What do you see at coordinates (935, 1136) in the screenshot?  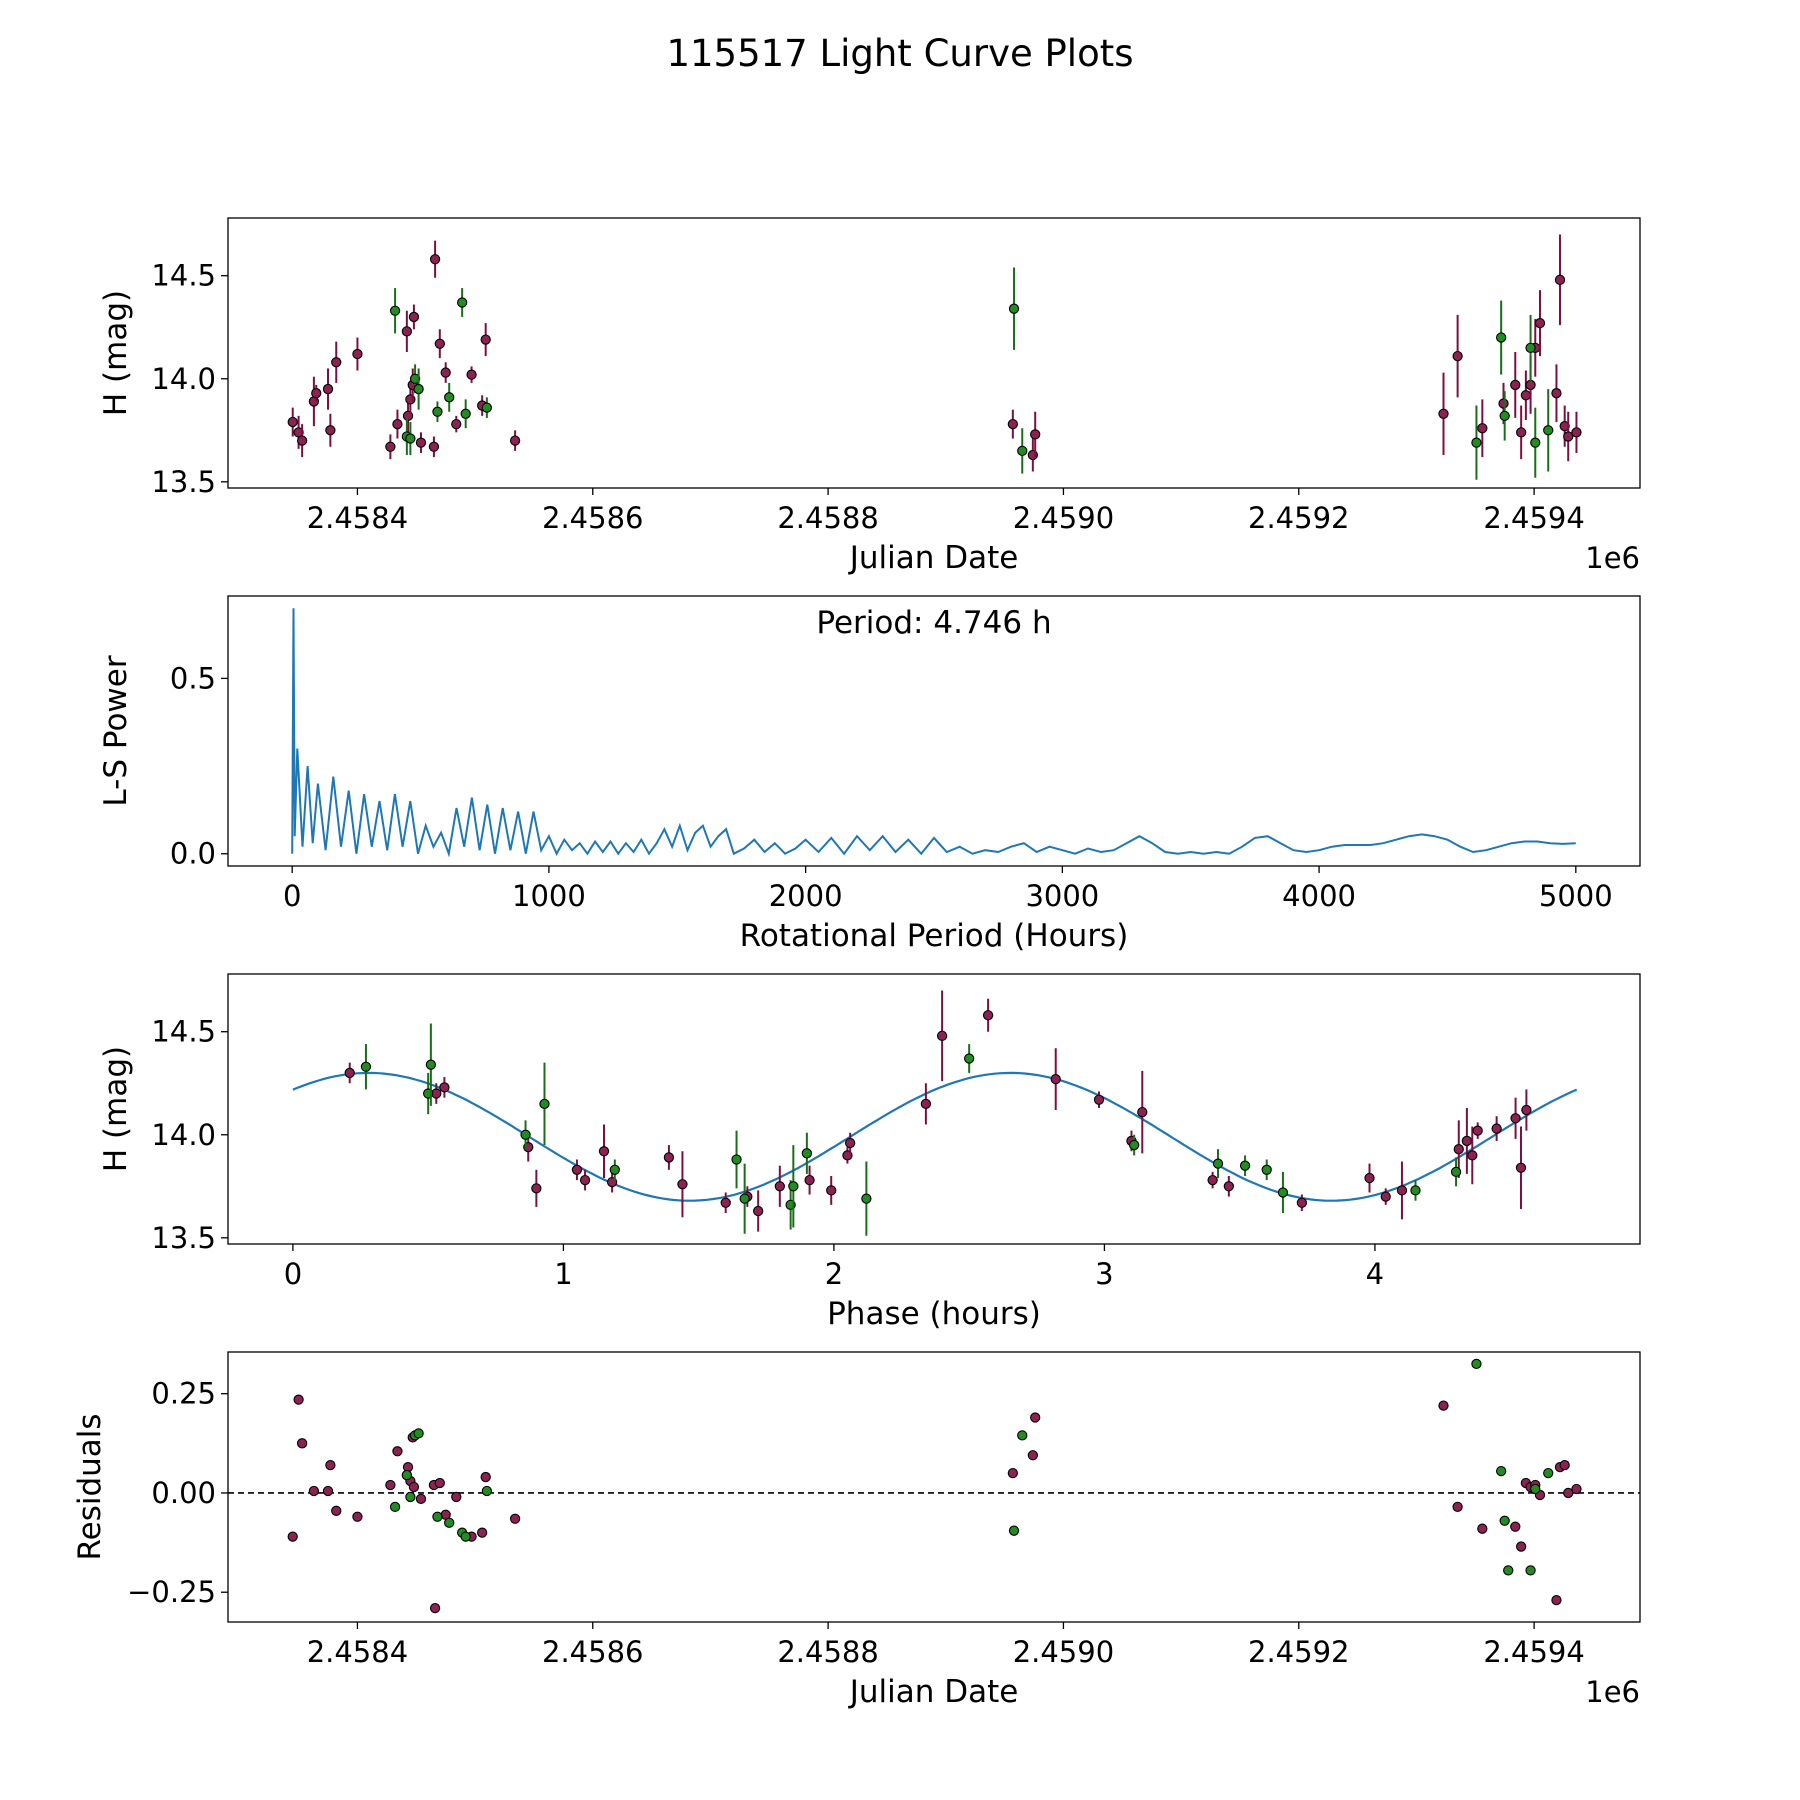 I see `model-curve` at bounding box center [935, 1136].